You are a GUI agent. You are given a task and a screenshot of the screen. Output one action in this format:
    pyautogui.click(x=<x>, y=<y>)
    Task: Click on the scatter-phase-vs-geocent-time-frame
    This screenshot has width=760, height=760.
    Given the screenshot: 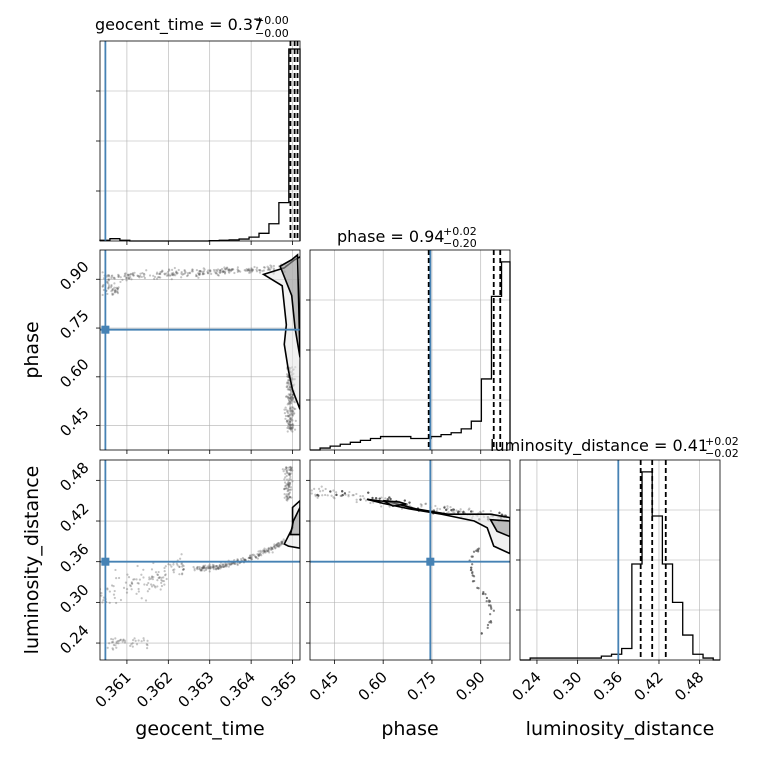 What is the action you would take?
    pyautogui.click(x=200, y=350)
    